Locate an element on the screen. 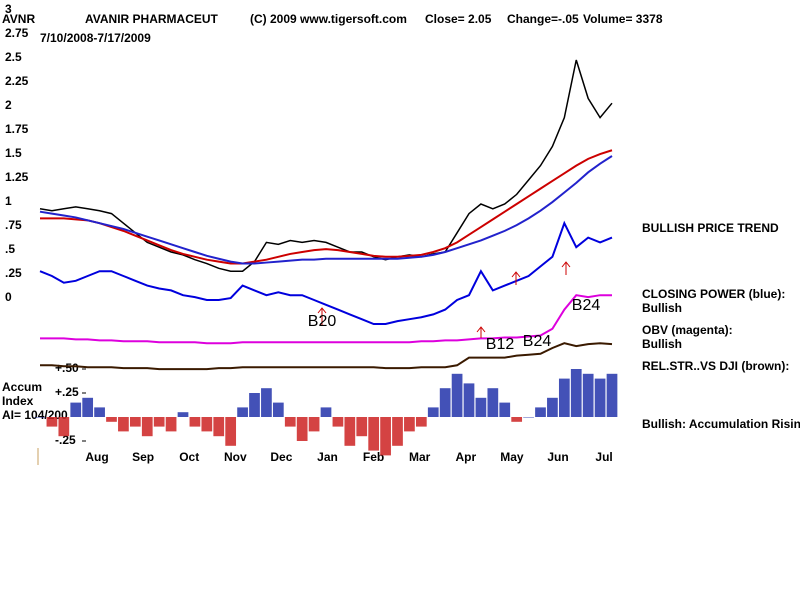 This screenshot has height=600, width=800. x-tick-label: Jan is located at coordinates (327, 457).